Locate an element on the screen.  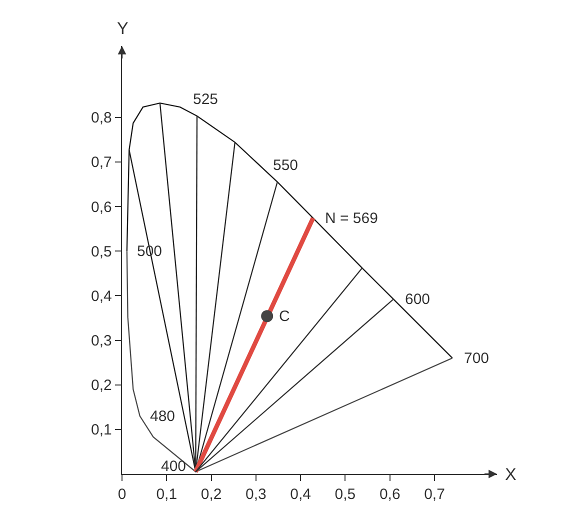
x-tick-label: 0,6 is located at coordinates (389, 495).